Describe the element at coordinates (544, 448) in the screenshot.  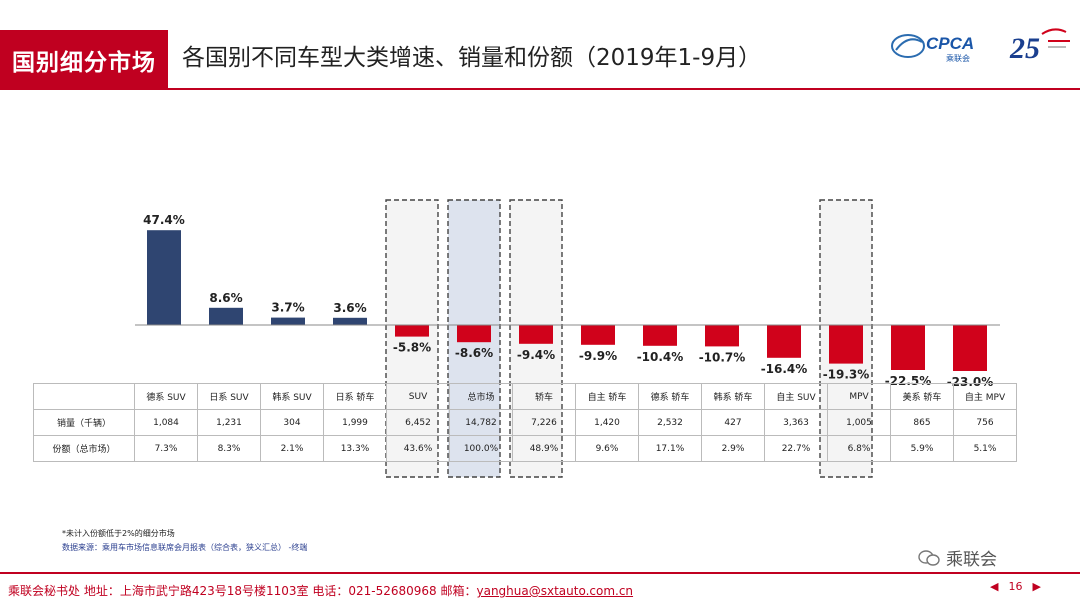
I see `table-cell: 48.9%` at that location.